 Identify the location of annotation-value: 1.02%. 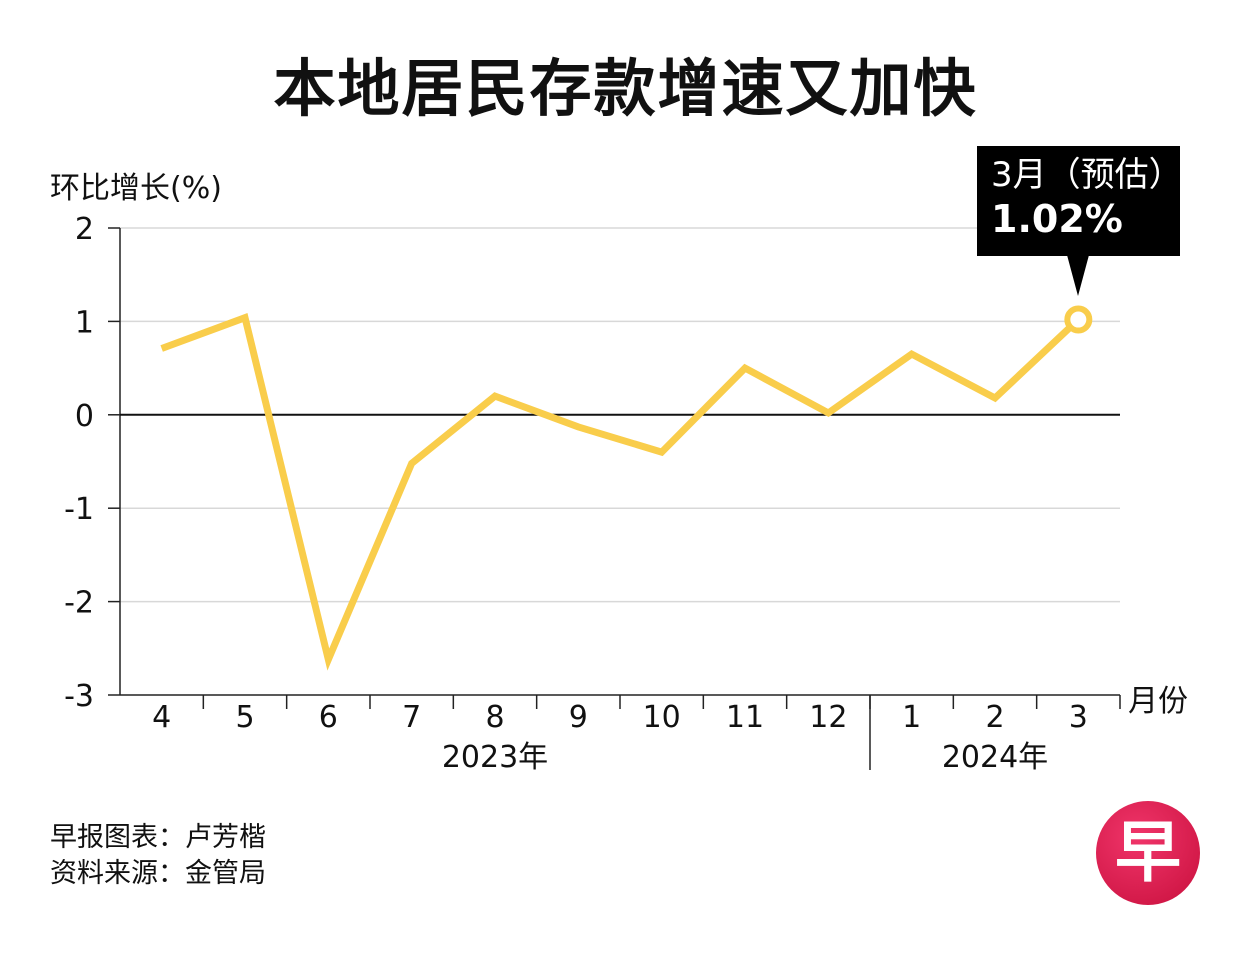
(1057, 219).